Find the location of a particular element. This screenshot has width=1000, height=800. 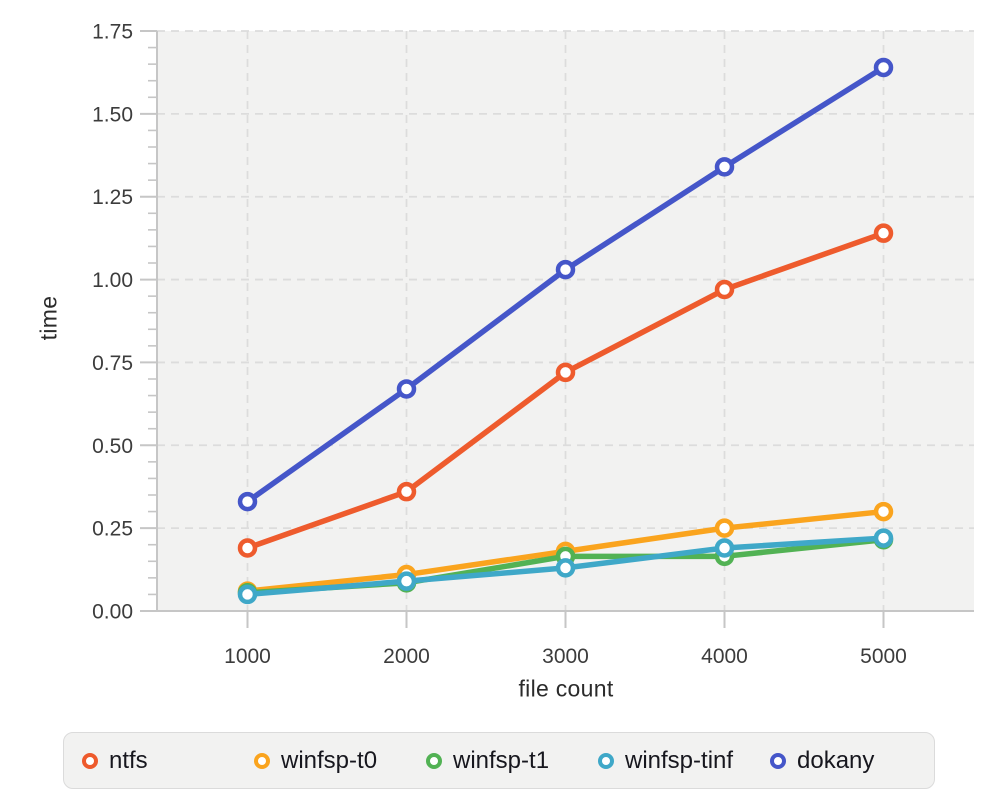

y-axis-title: time is located at coordinates (48, 318).